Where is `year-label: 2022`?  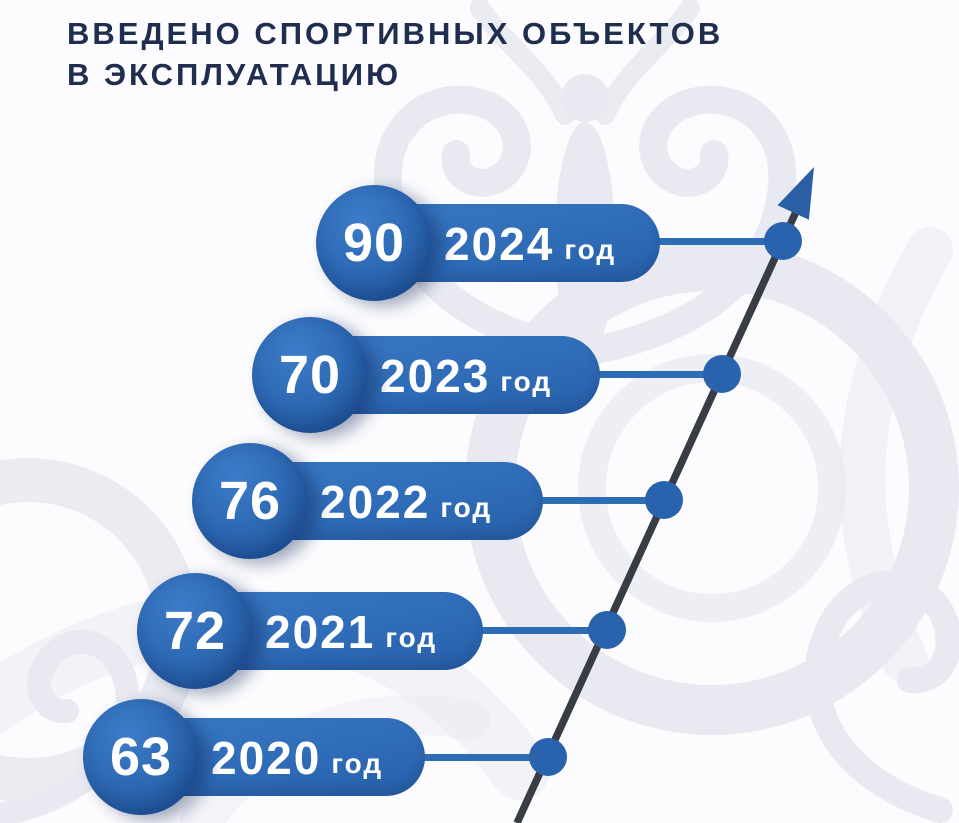
year-label: 2022 is located at coordinates (375, 502).